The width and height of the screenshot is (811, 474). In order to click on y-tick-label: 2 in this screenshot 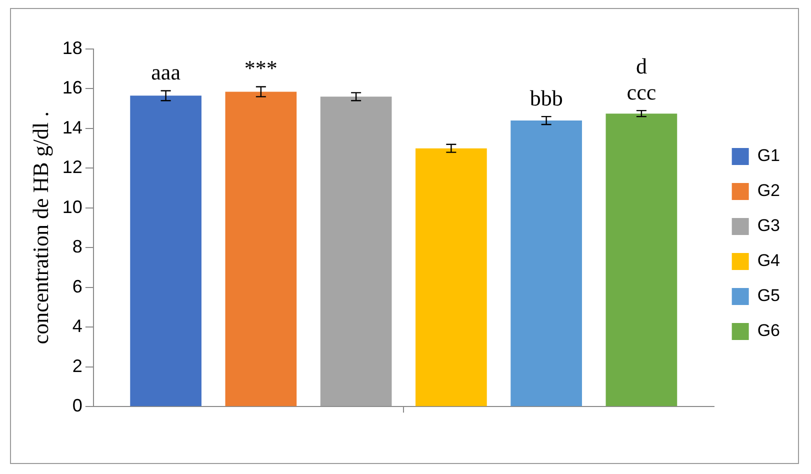, I will do `click(77, 366)`.